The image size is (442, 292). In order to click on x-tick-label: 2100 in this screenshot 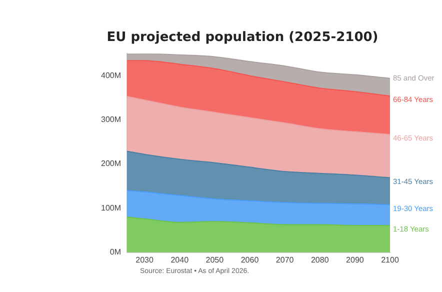, I will do `click(390, 259)`.